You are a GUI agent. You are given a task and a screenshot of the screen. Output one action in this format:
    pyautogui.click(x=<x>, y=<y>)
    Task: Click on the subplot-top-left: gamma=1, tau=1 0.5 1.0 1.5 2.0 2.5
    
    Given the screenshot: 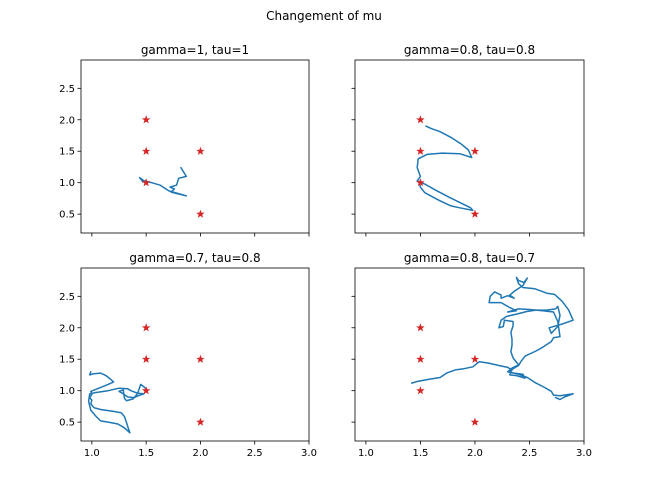 What is the action you would take?
    pyautogui.click(x=184, y=140)
    